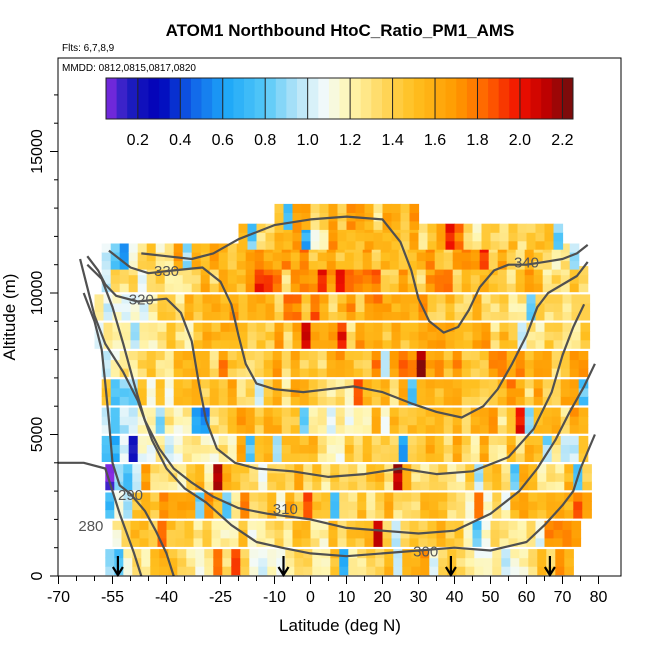  What do you see at coordinates (37, 293) in the screenshot?
I see `y-tick-label: 10000` at bounding box center [37, 293].